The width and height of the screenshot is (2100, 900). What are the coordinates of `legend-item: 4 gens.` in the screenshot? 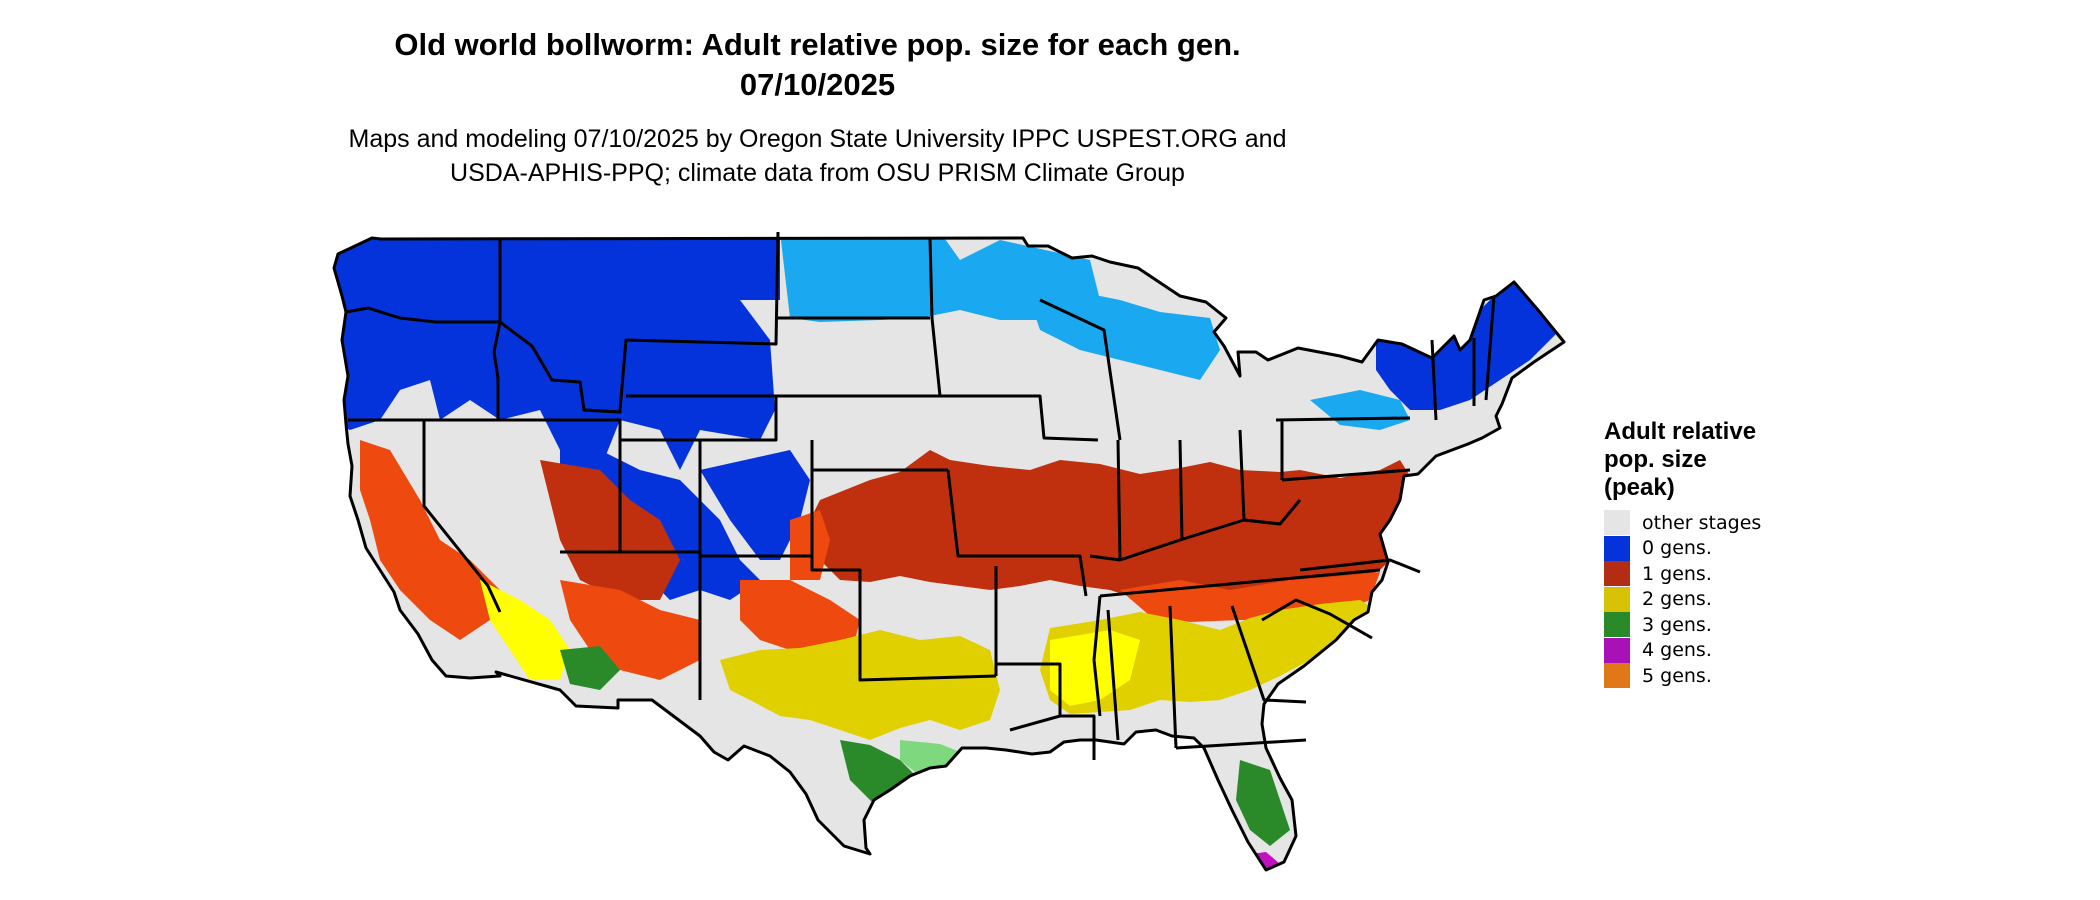 It's located at (1704, 650).